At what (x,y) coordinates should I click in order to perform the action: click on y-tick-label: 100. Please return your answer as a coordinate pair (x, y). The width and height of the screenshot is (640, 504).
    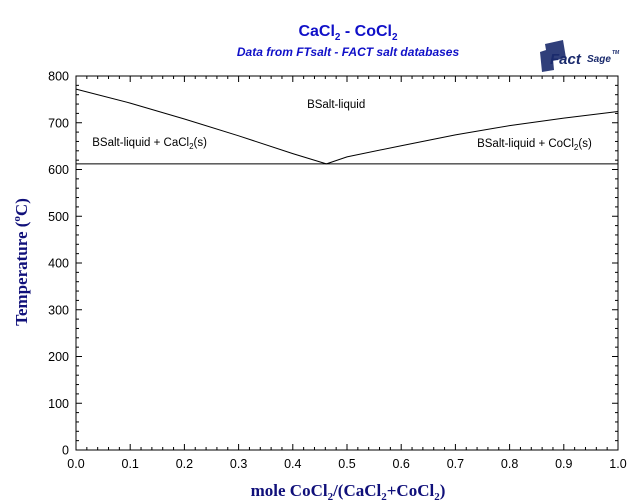
    Looking at the image, I should click on (58, 404).